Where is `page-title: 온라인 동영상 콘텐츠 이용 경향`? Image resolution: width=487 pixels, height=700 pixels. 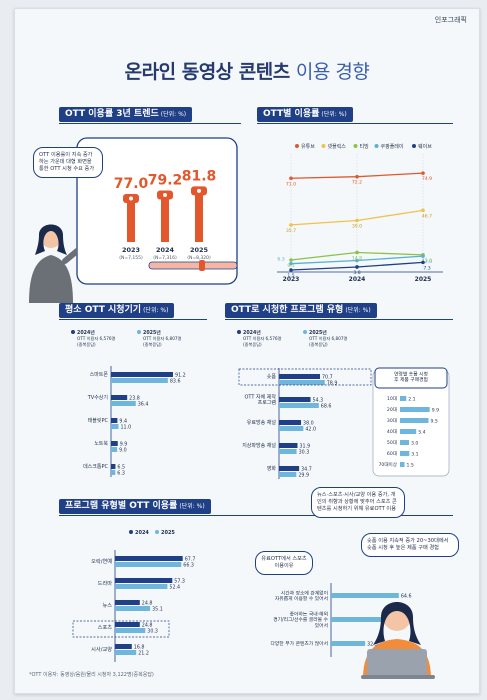
page-title: 온라인 동영상 콘텐츠 이용 경향 is located at coordinates (247, 70).